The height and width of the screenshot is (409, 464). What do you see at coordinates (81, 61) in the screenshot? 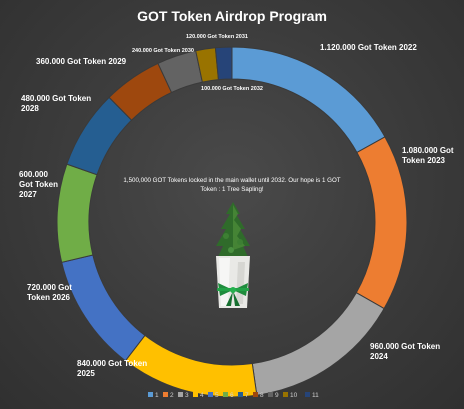
I see `slice-label-8: 360.000 Got Token 2029` at bounding box center [81, 61].